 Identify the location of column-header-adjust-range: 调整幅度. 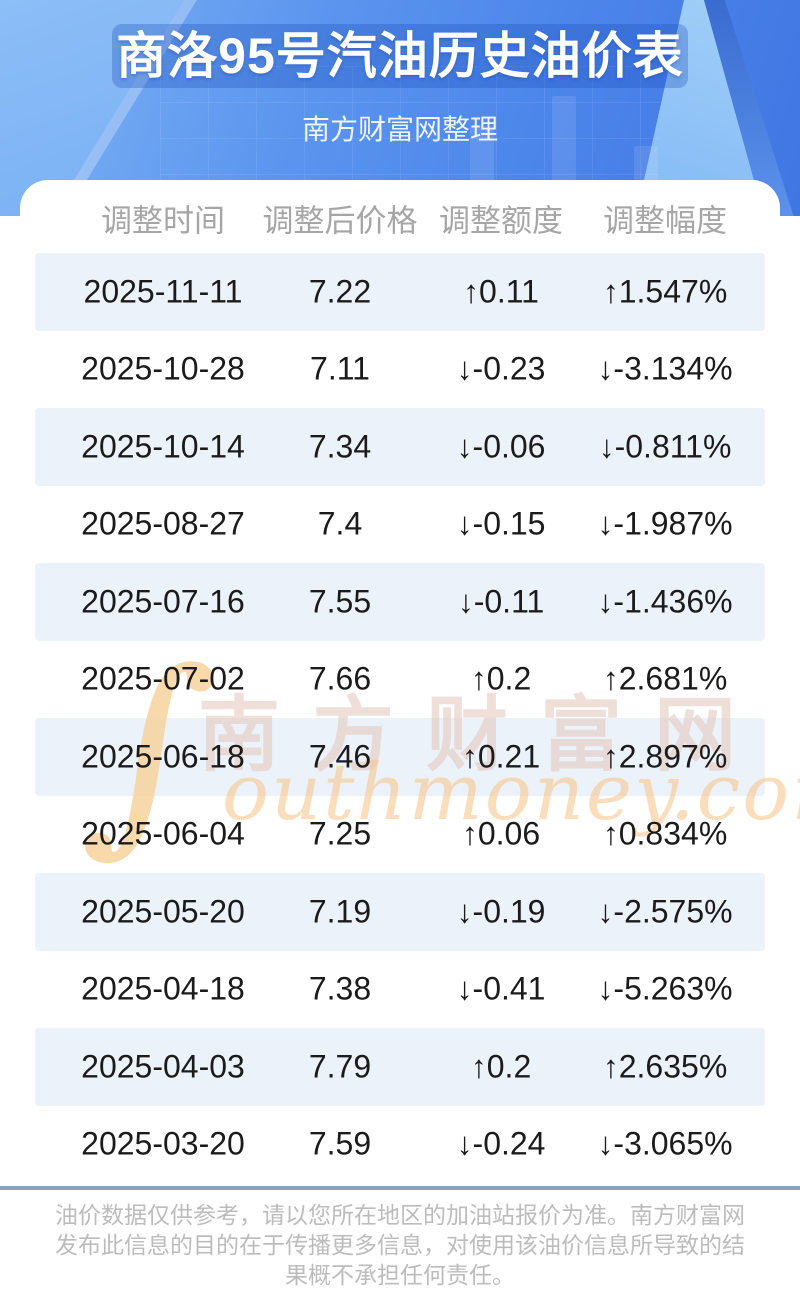
(665, 221).